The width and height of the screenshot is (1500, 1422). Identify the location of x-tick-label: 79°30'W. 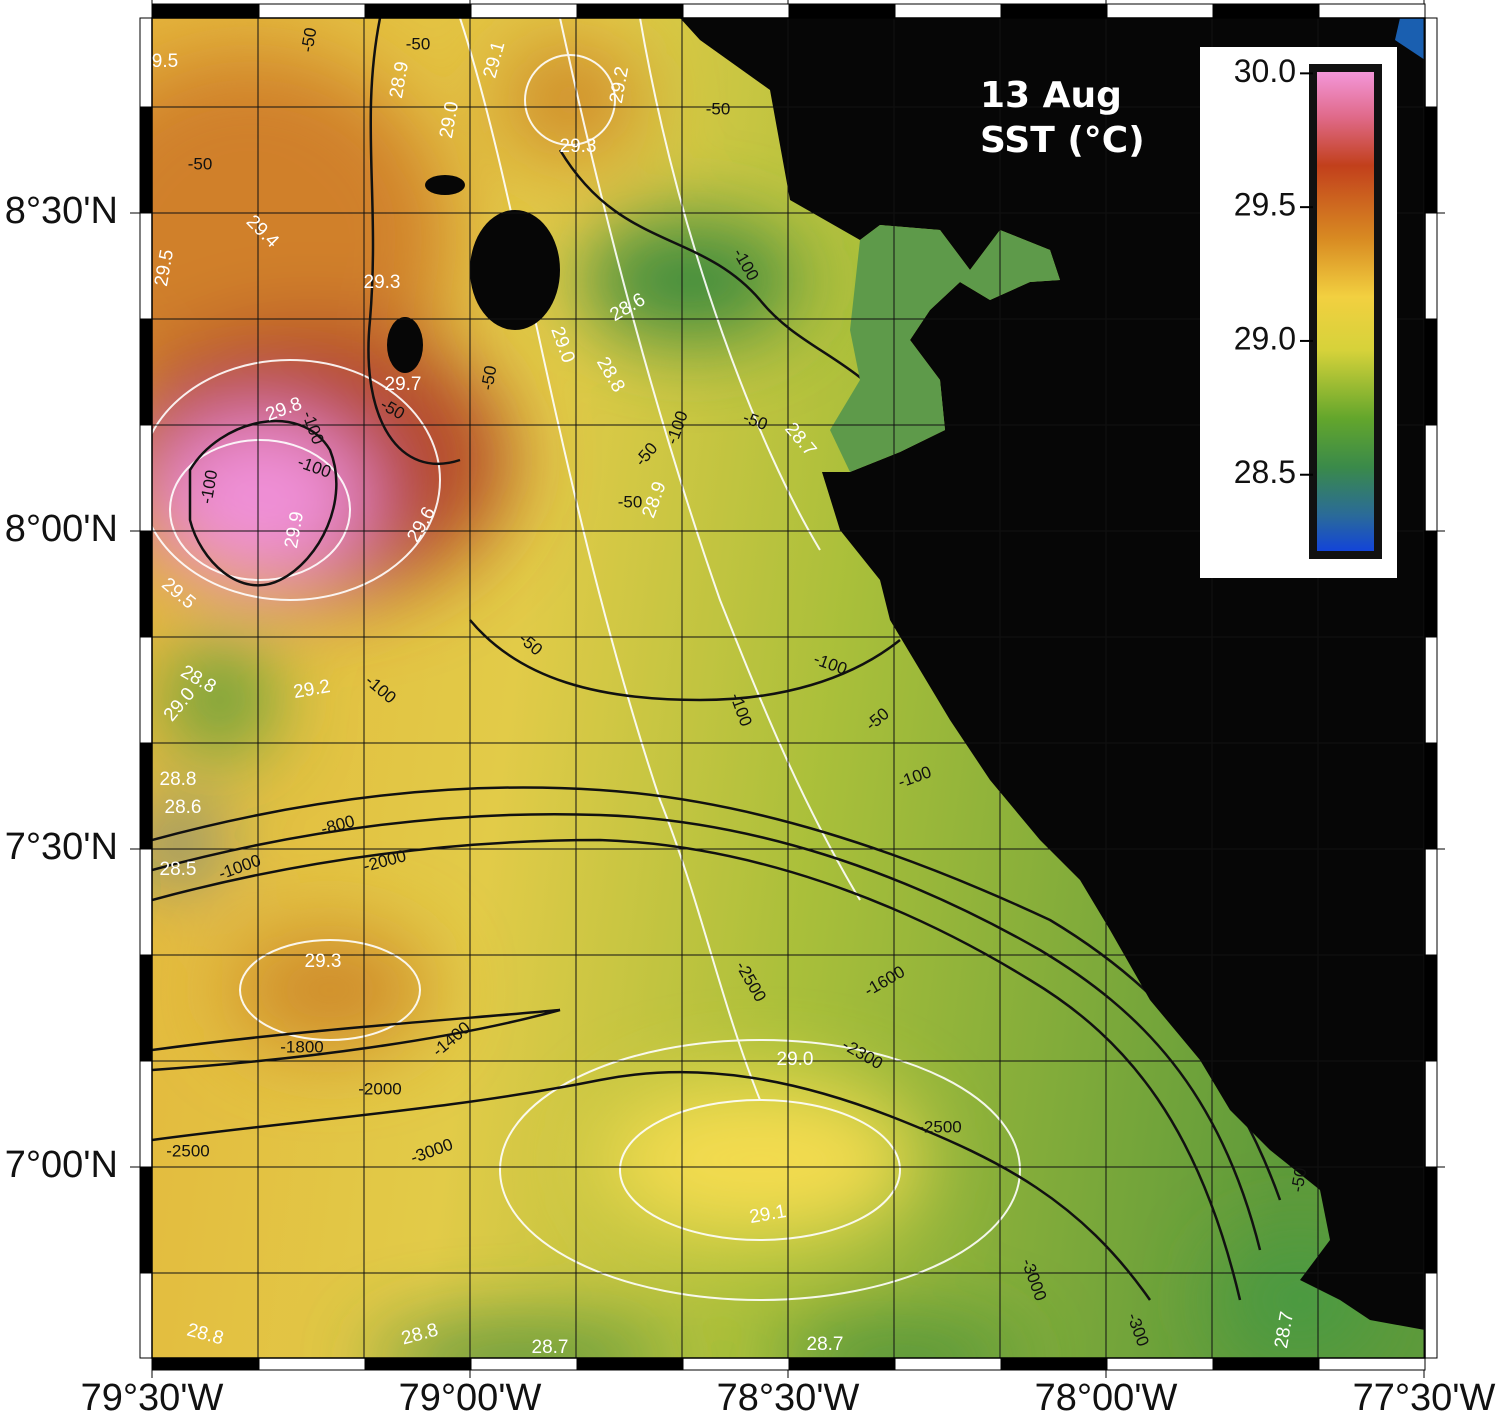
(152, 1398).